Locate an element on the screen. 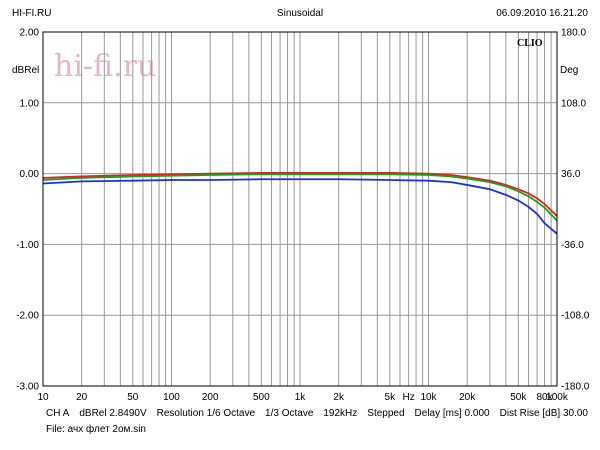  x-tick-label: 10k is located at coordinates (428, 397).